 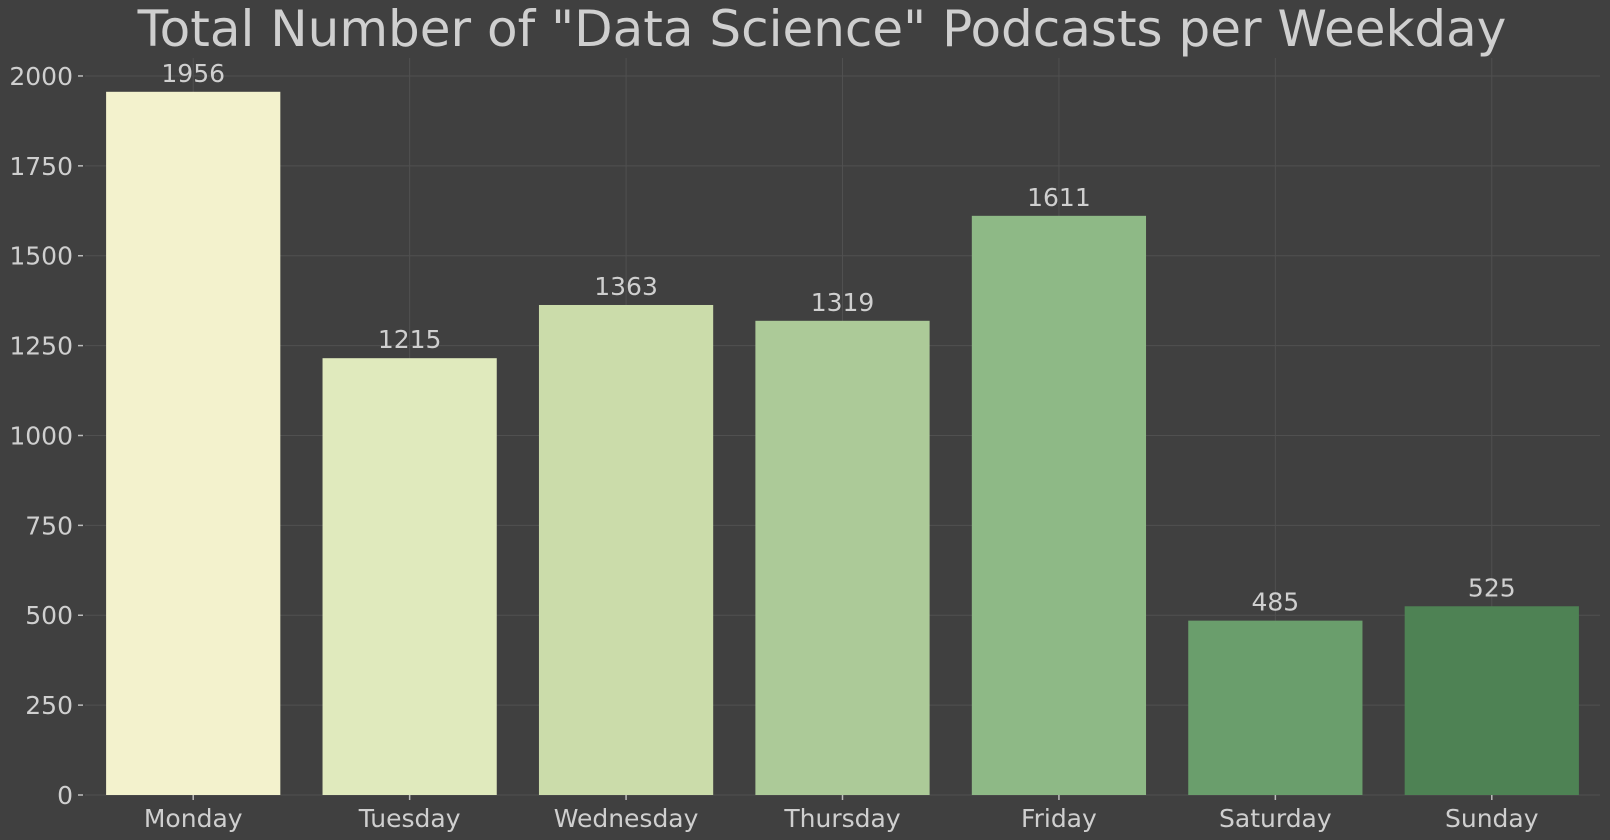 What do you see at coordinates (1492, 587) in the screenshot?
I see `value-label-sunday: 525` at bounding box center [1492, 587].